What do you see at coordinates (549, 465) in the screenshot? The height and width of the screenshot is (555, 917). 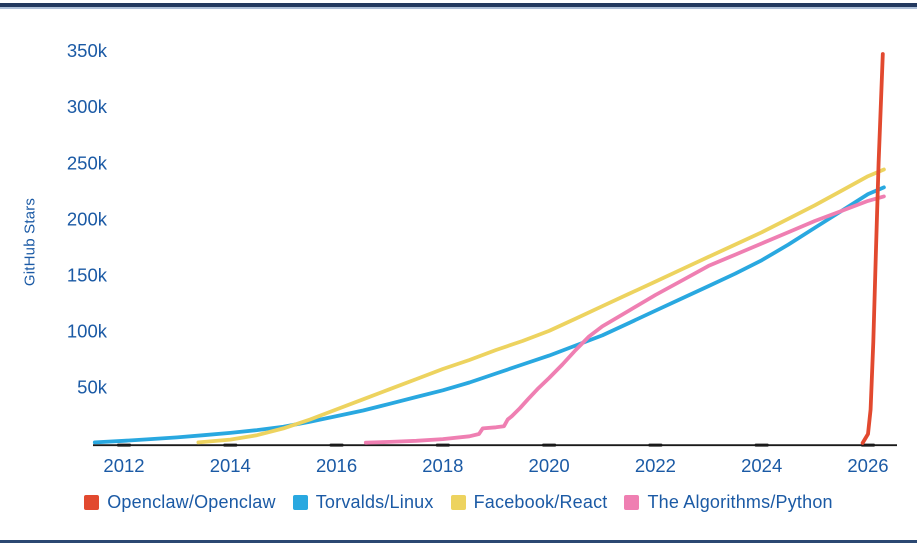 I see `x-tick-label: 2020` at bounding box center [549, 465].